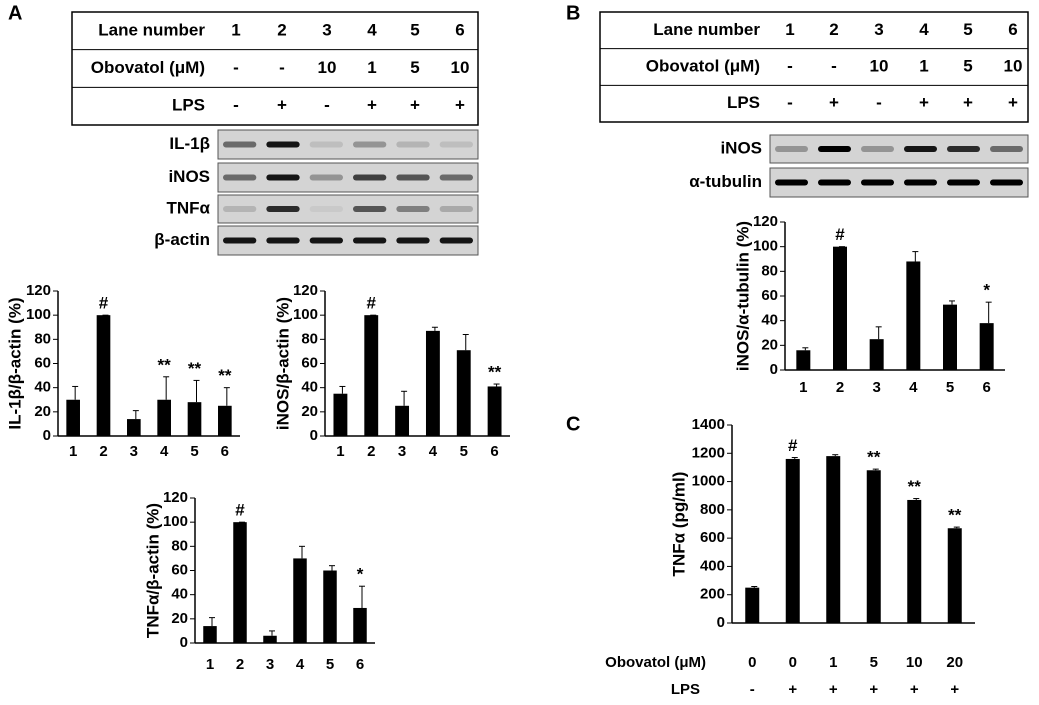  I want to click on blot-label: α-tubulin, so click(725, 181).